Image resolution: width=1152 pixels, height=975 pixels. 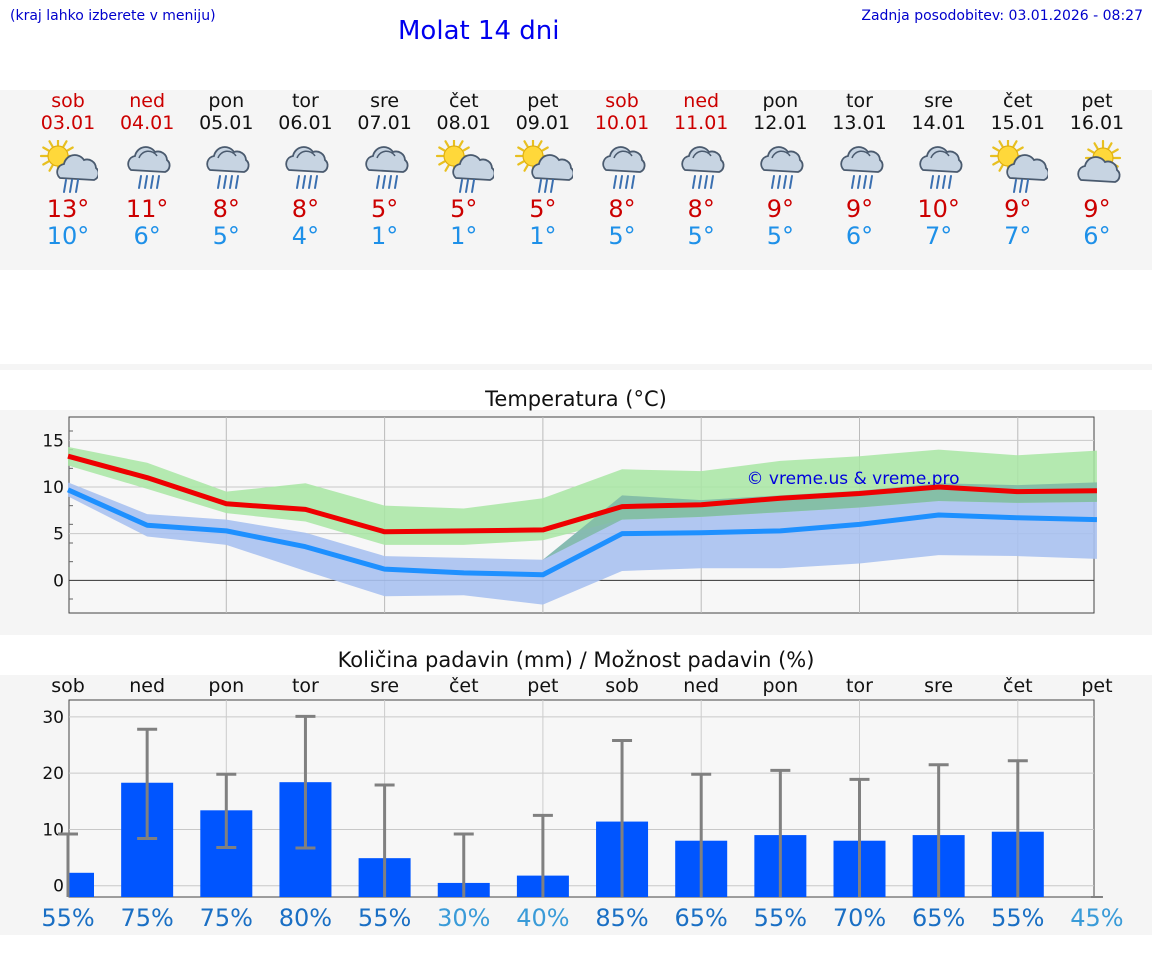 What do you see at coordinates (543, 123) in the screenshot?
I see `day-date: 09.01` at bounding box center [543, 123].